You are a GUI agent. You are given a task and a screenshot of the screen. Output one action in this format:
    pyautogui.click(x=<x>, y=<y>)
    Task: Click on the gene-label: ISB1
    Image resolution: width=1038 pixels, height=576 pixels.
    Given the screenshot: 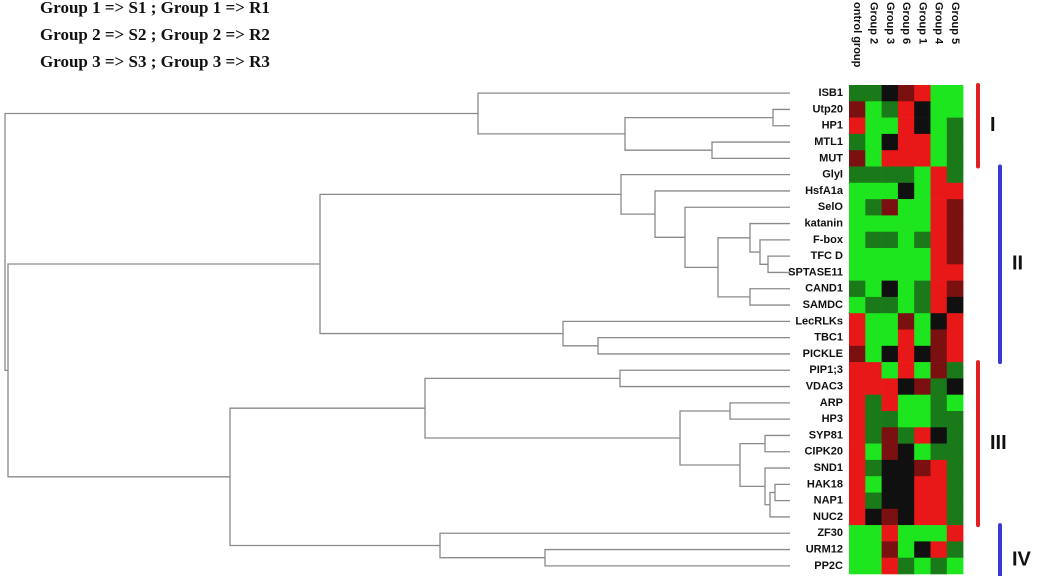 What is the action you would take?
    pyautogui.click(x=831, y=93)
    